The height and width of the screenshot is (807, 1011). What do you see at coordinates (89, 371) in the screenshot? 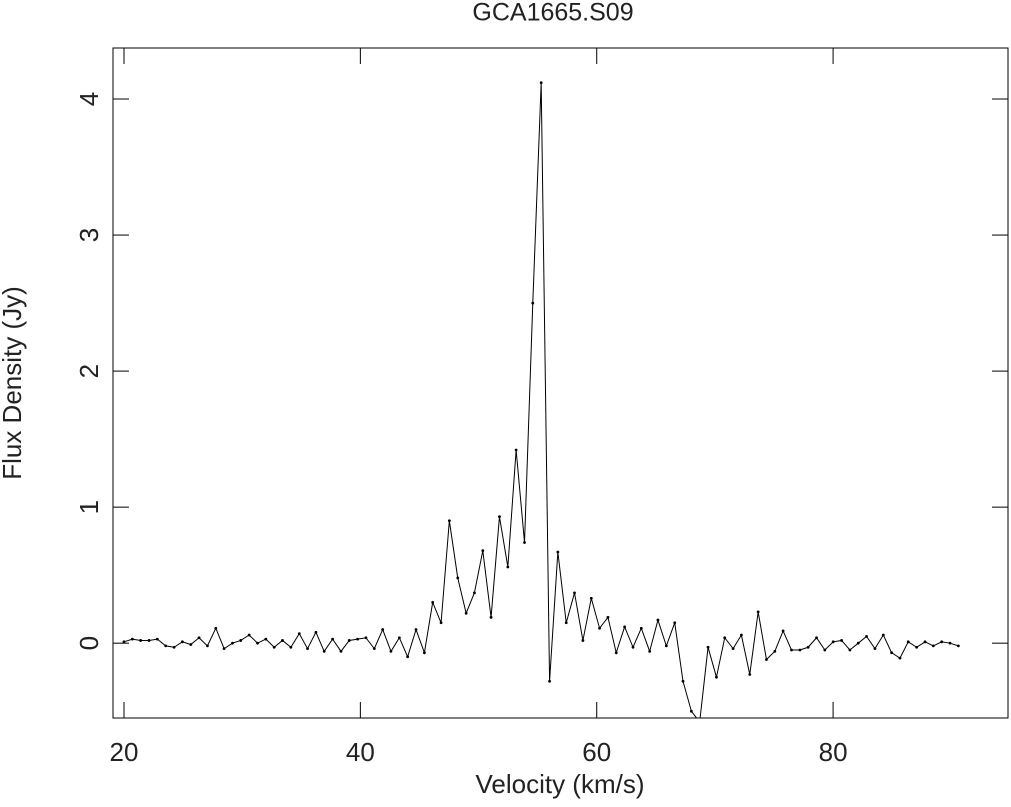
I see `y-tick-label: 2` at bounding box center [89, 371].